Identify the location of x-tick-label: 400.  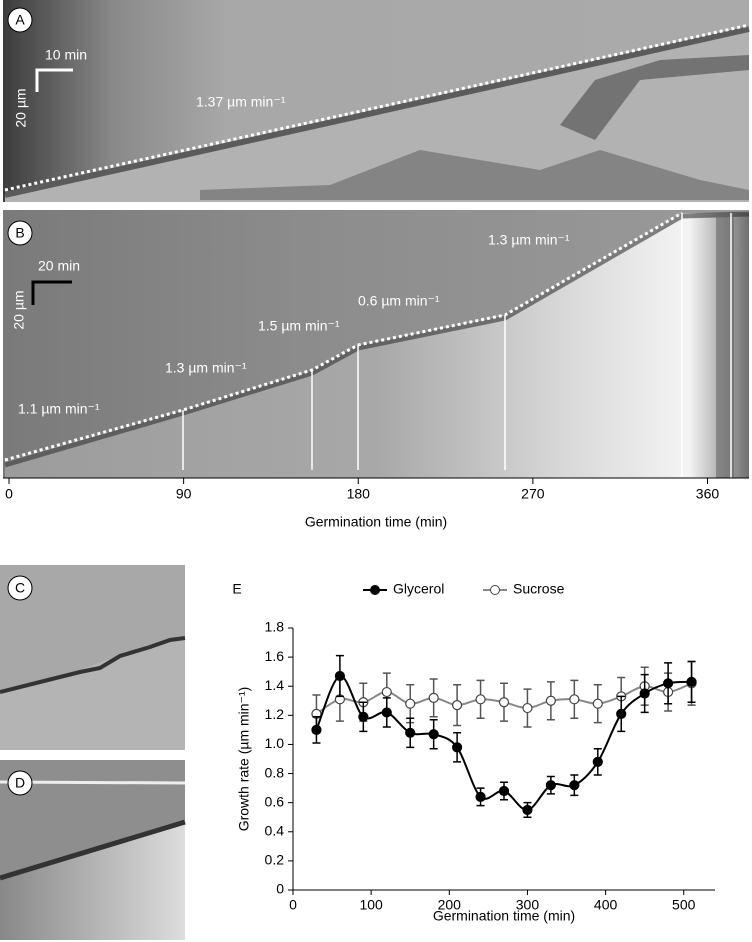
(606, 905).